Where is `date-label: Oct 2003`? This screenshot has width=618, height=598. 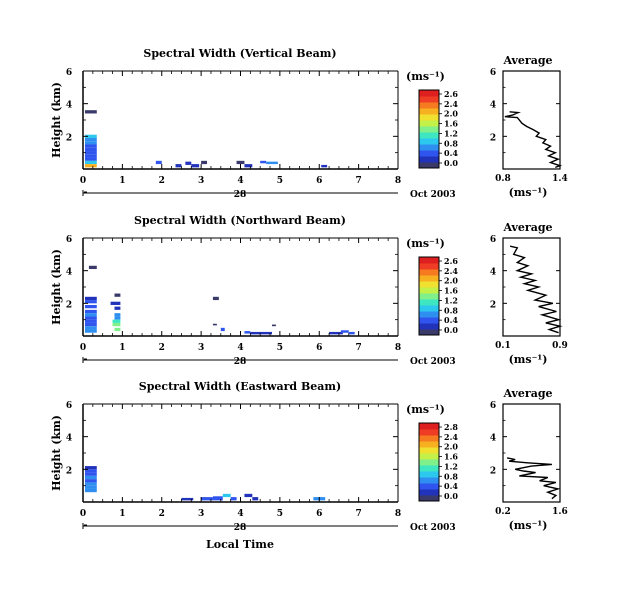
date-label: Oct 2003 is located at coordinates (433, 362).